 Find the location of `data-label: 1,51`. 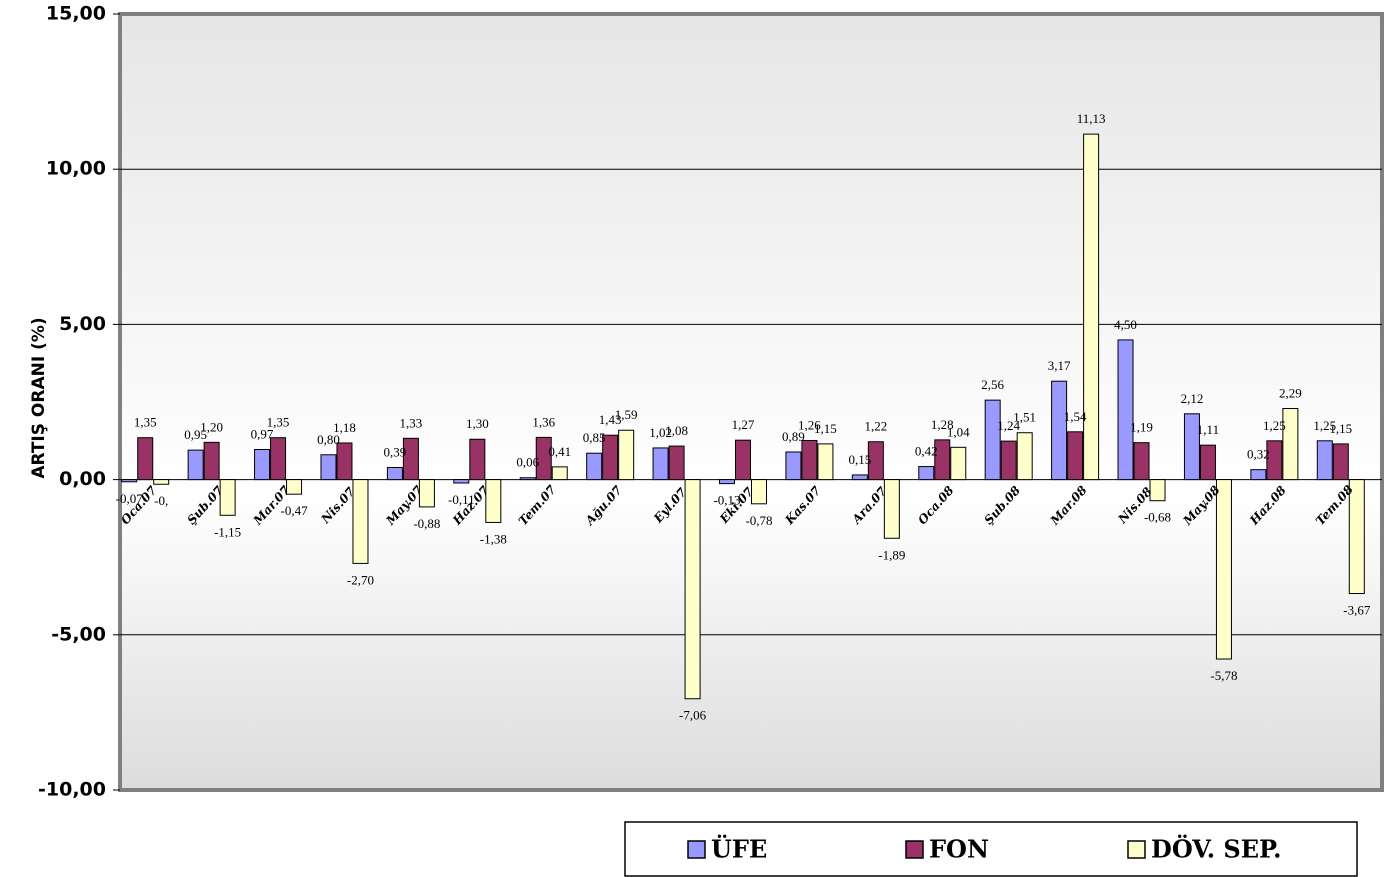

data-label: 1,51 is located at coordinates (1024, 417).